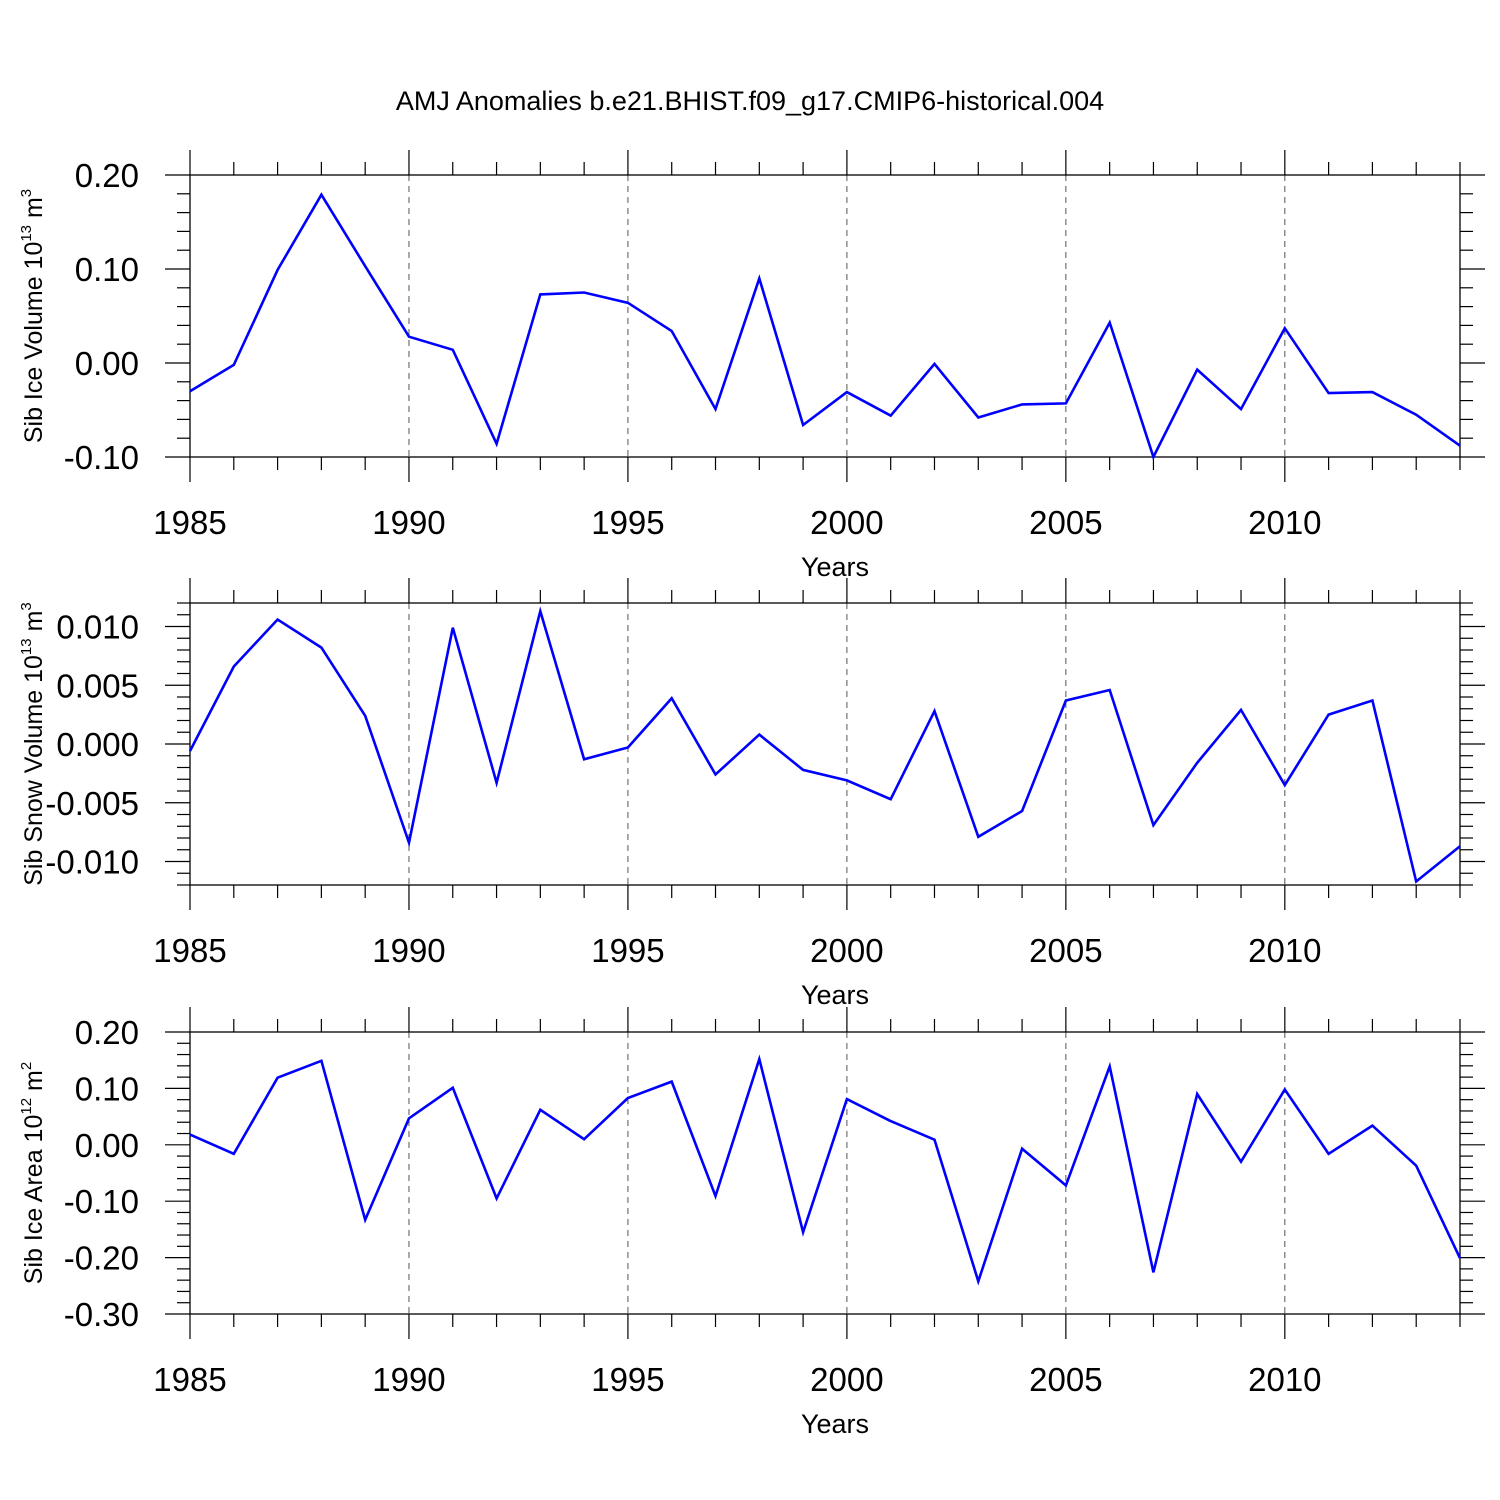  What do you see at coordinates (34, 343) in the screenshot?
I see `y-axis-label-text: Sib Ice Volume 10` at bounding box center [34, 343].